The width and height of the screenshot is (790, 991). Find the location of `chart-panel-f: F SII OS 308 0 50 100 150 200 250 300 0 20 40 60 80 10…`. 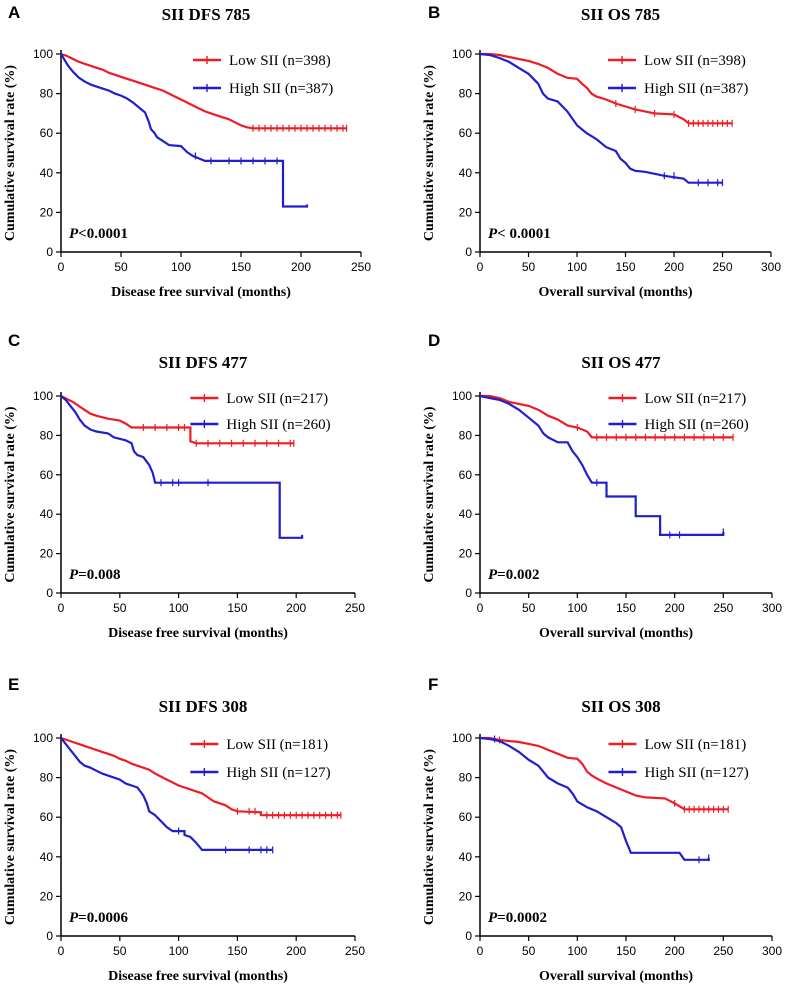

chart-panel-f: F SII OS 308 0 50 100 150 200 250 300 0 20 40 60 80 10… is located at coordinates (602, 829).